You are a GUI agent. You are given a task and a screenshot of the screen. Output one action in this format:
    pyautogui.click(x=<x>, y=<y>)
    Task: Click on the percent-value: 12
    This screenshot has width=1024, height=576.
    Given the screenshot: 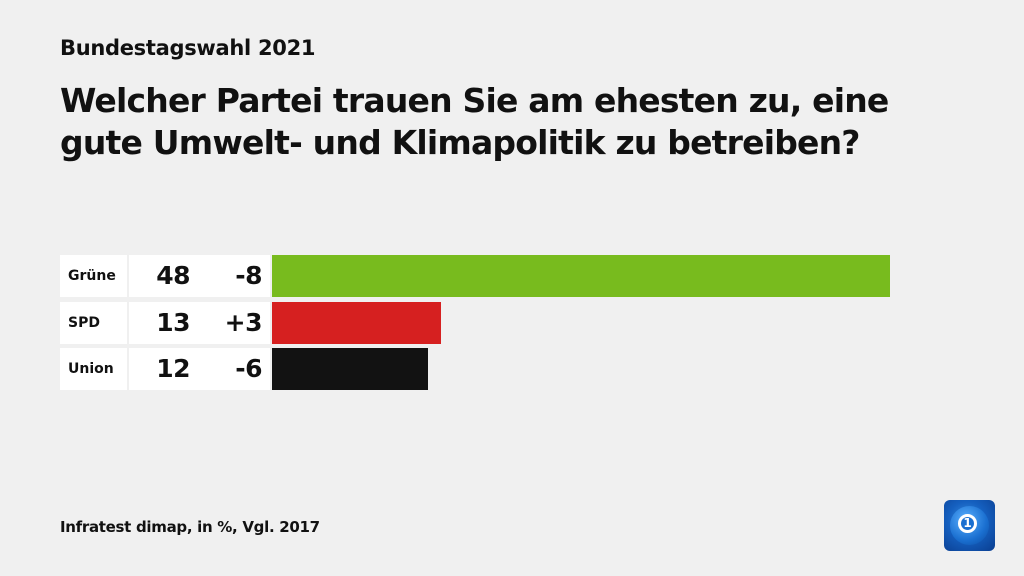 What is the action you would take?
    pyautogui.click(x=173, y=368)
    